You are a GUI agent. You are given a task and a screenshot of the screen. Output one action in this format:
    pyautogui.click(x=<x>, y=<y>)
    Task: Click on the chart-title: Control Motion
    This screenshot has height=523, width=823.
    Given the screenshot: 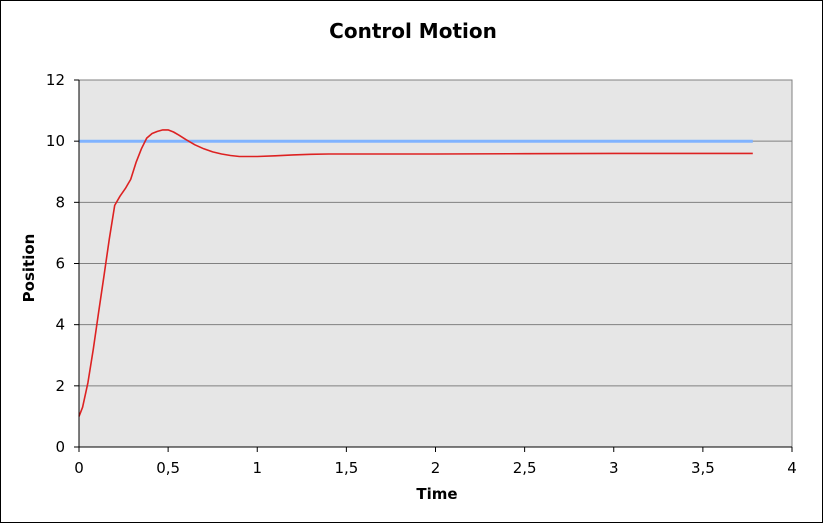 What is the action you would take?
    pyautogui.click(x=413, y=31)
    